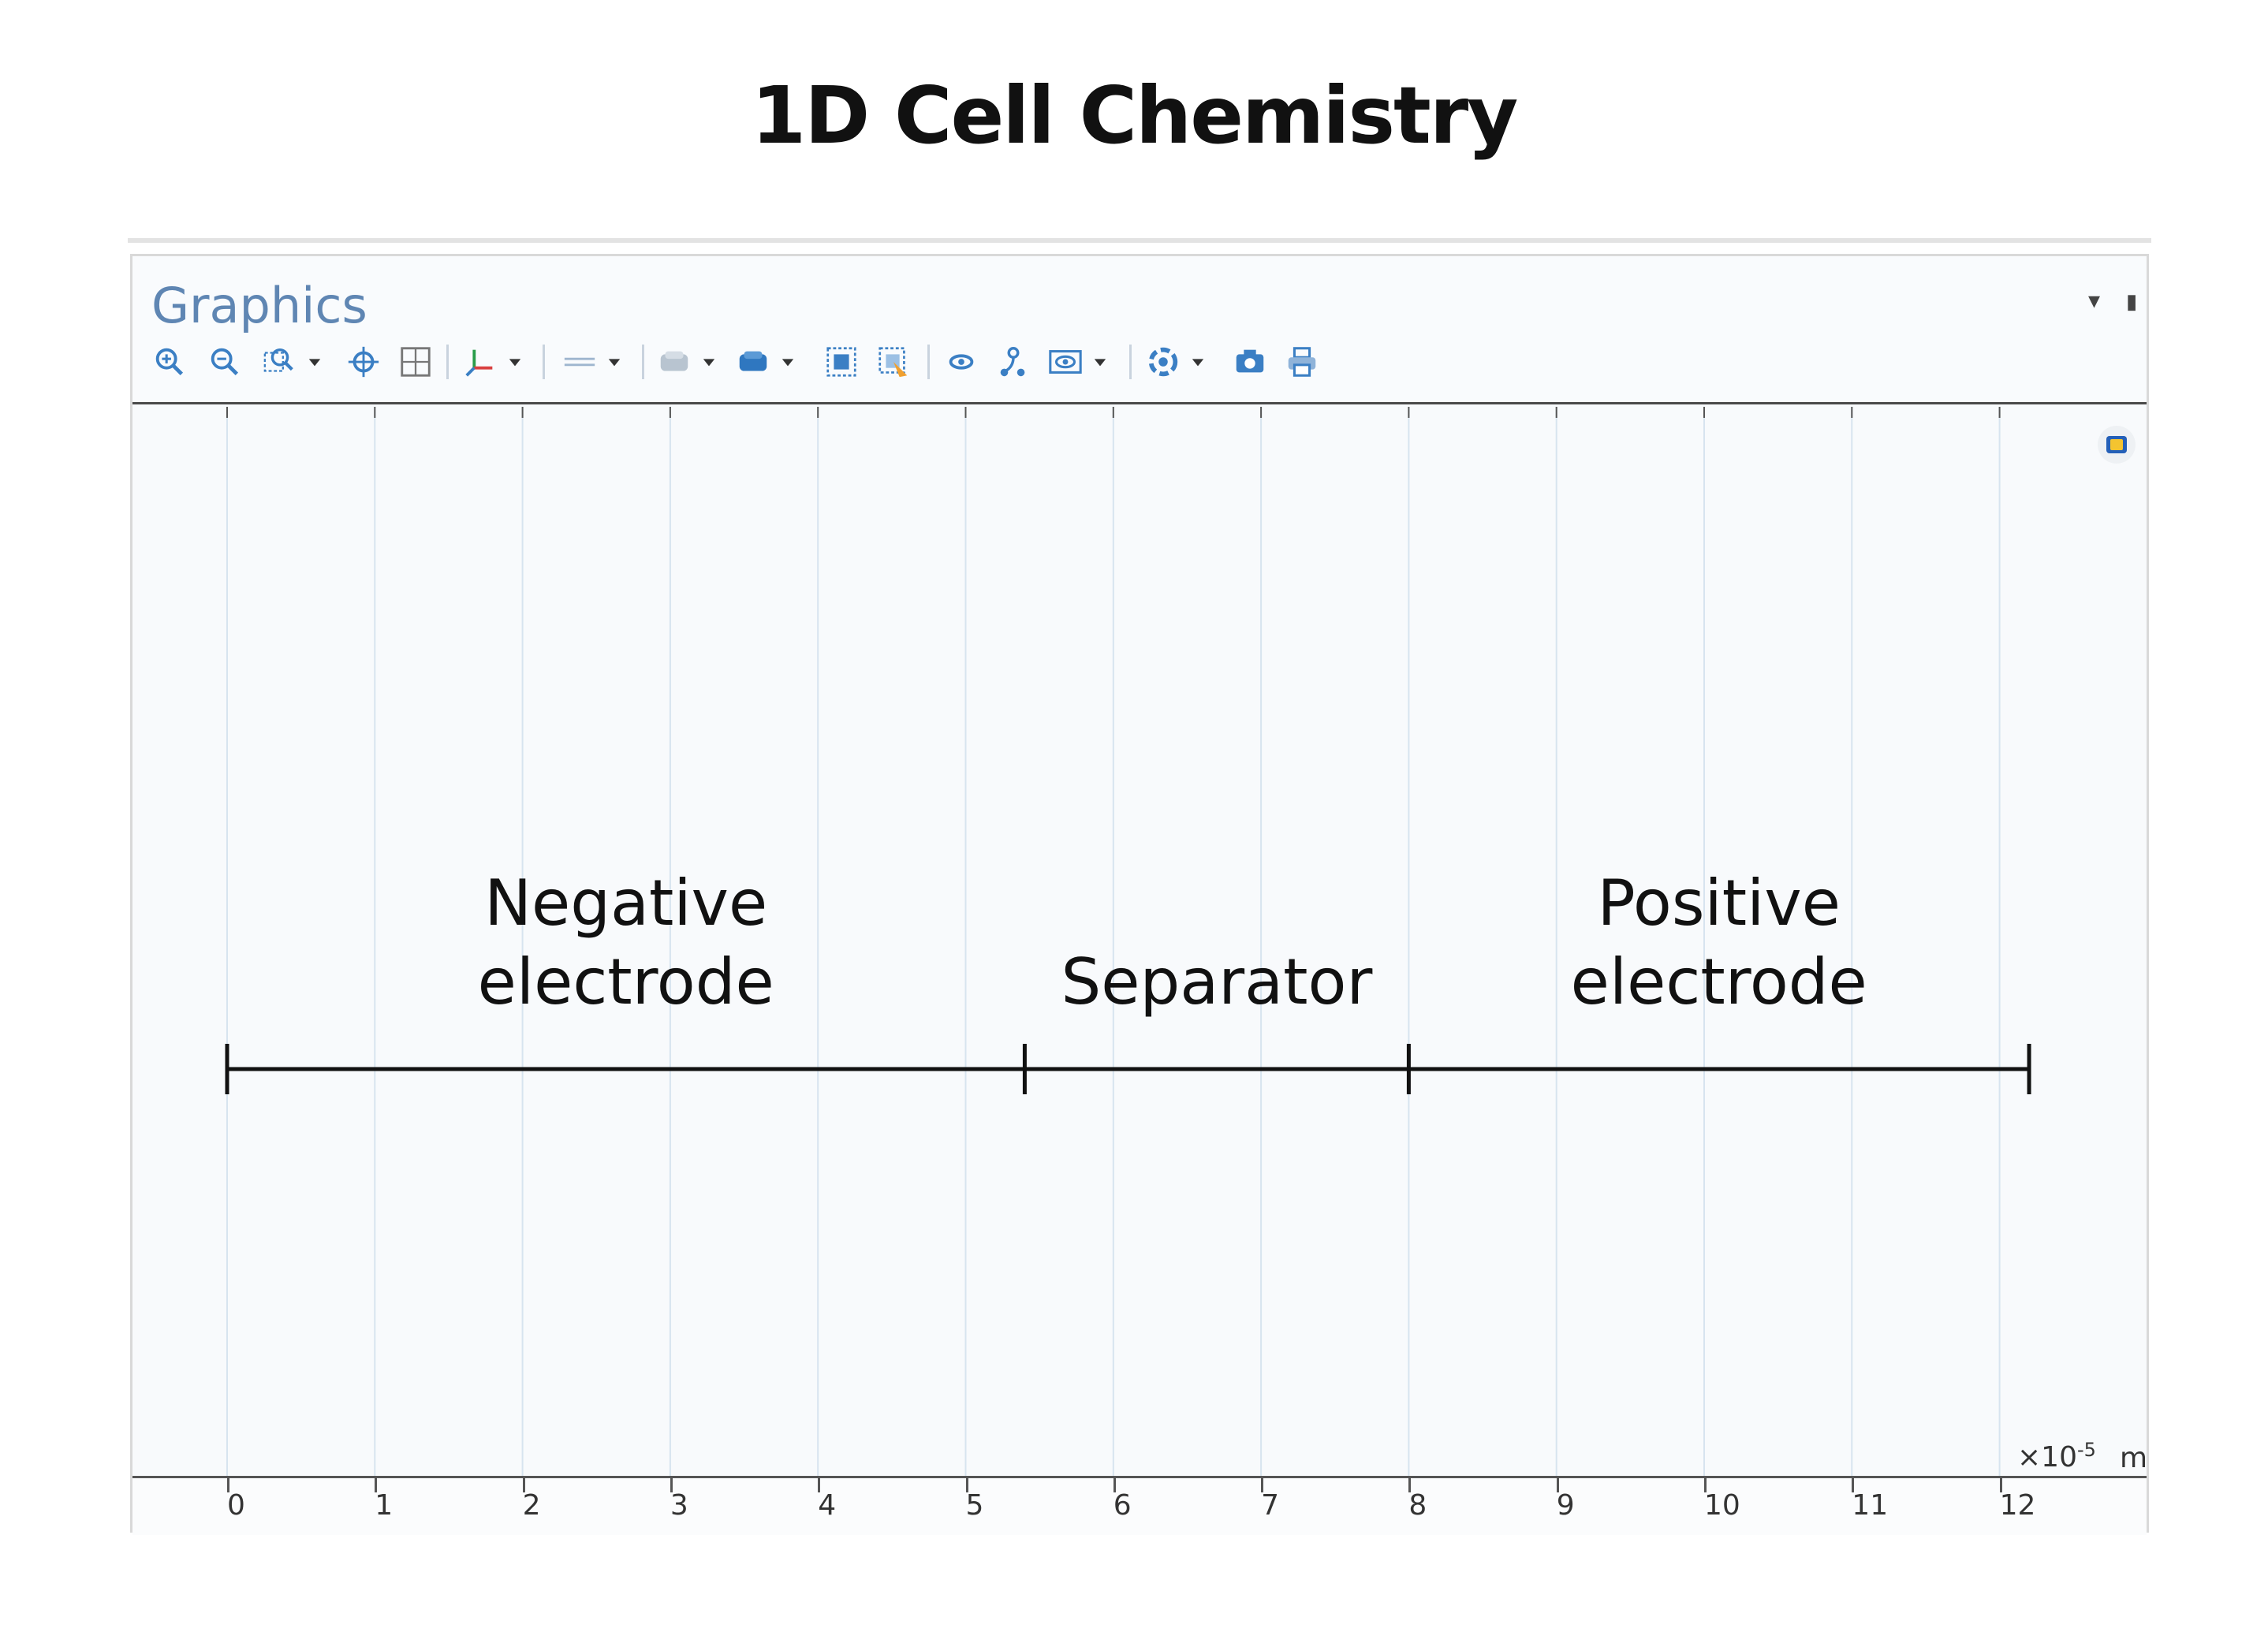 The image size is (2268, 1643). Describe the element at coordinates (1135, 116) in the screenshot. I see `page-title: 1D Cell Chemistry` at that location.